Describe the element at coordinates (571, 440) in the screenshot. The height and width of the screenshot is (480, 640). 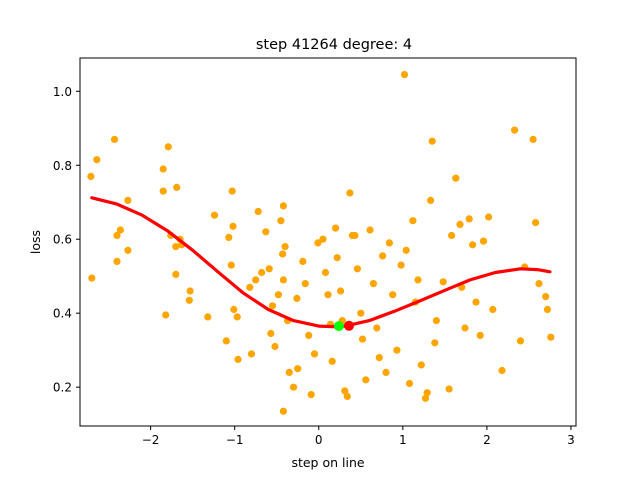
I see `x-tick-label: 3` at that location.